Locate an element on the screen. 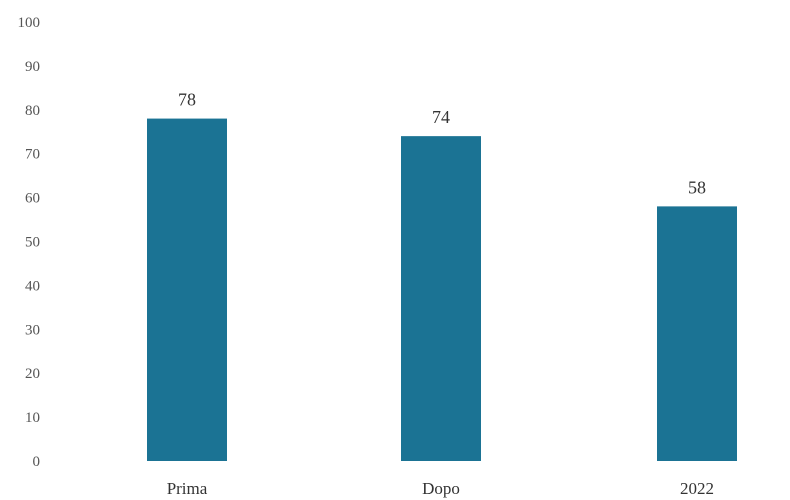  y-tick-label-20: 20 is located at coordinates (32, 374).